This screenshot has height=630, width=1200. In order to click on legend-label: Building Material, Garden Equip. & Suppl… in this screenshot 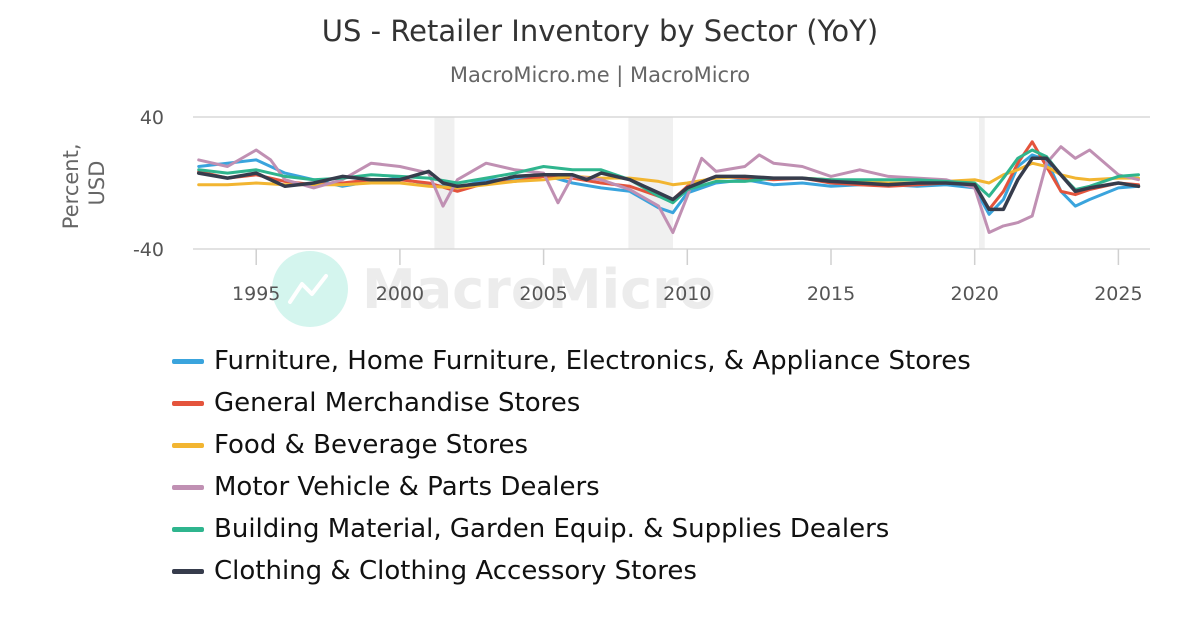, I will do `click(552, 529)`.